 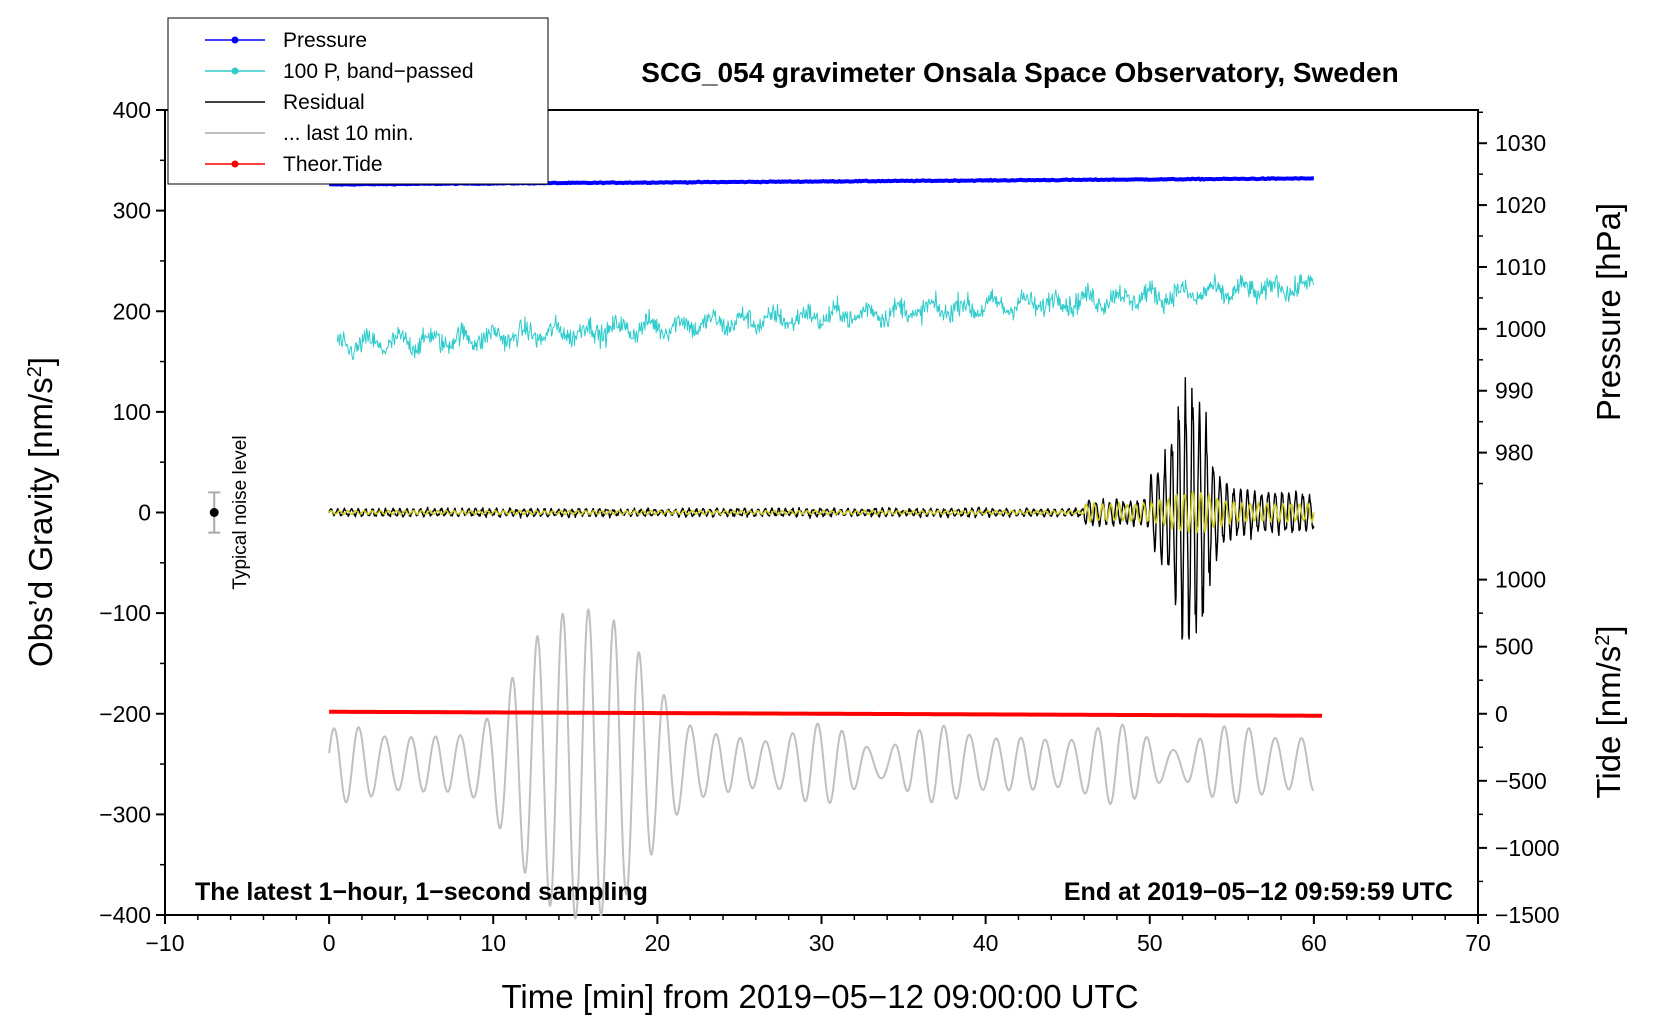 What do you see at coordinates (819, 996) in the screenshot?
I see `x-axis-label: Time [min] from 2019−05−12 09:00:00 UTC` at bounding box center [819, 996].